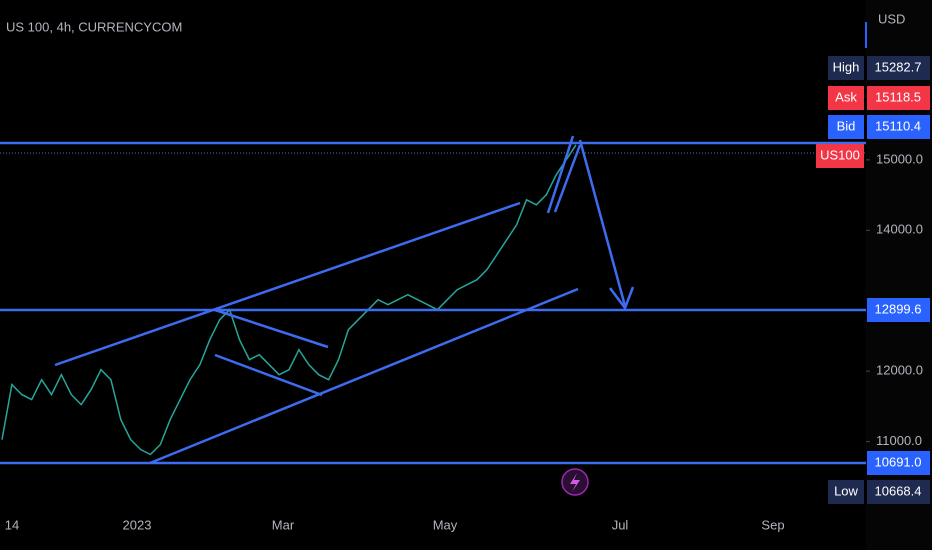 The image size is (932, 550). I want to click on arrow-head, so click(622, 298).